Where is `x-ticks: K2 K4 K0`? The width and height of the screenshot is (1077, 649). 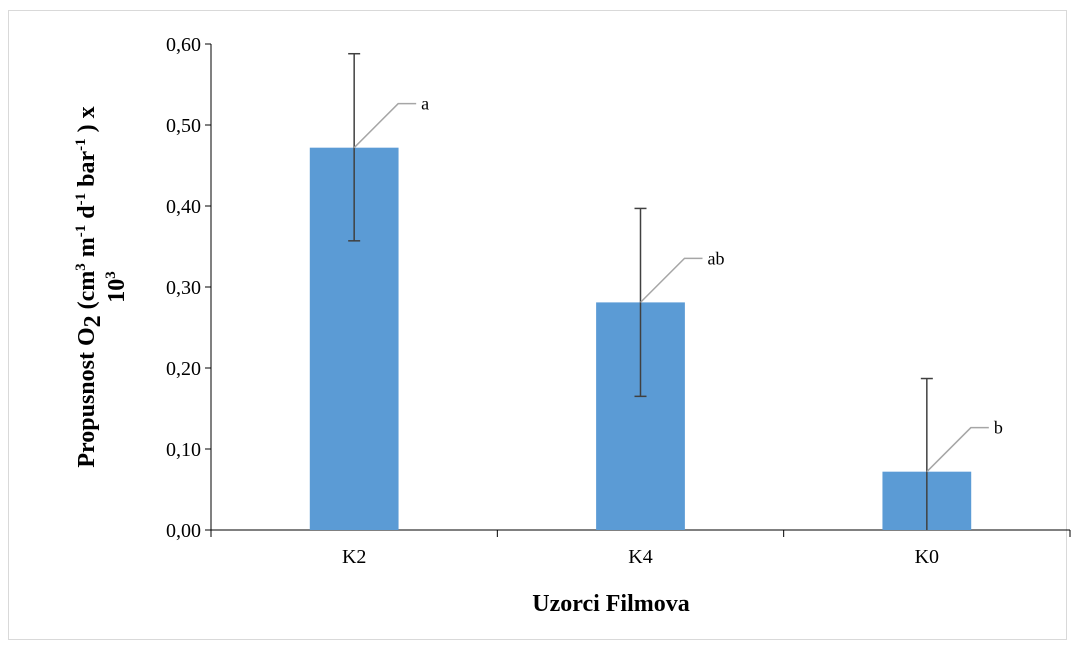 x-ticks: K2 K4 K0 is located at coordinates (640, 549).